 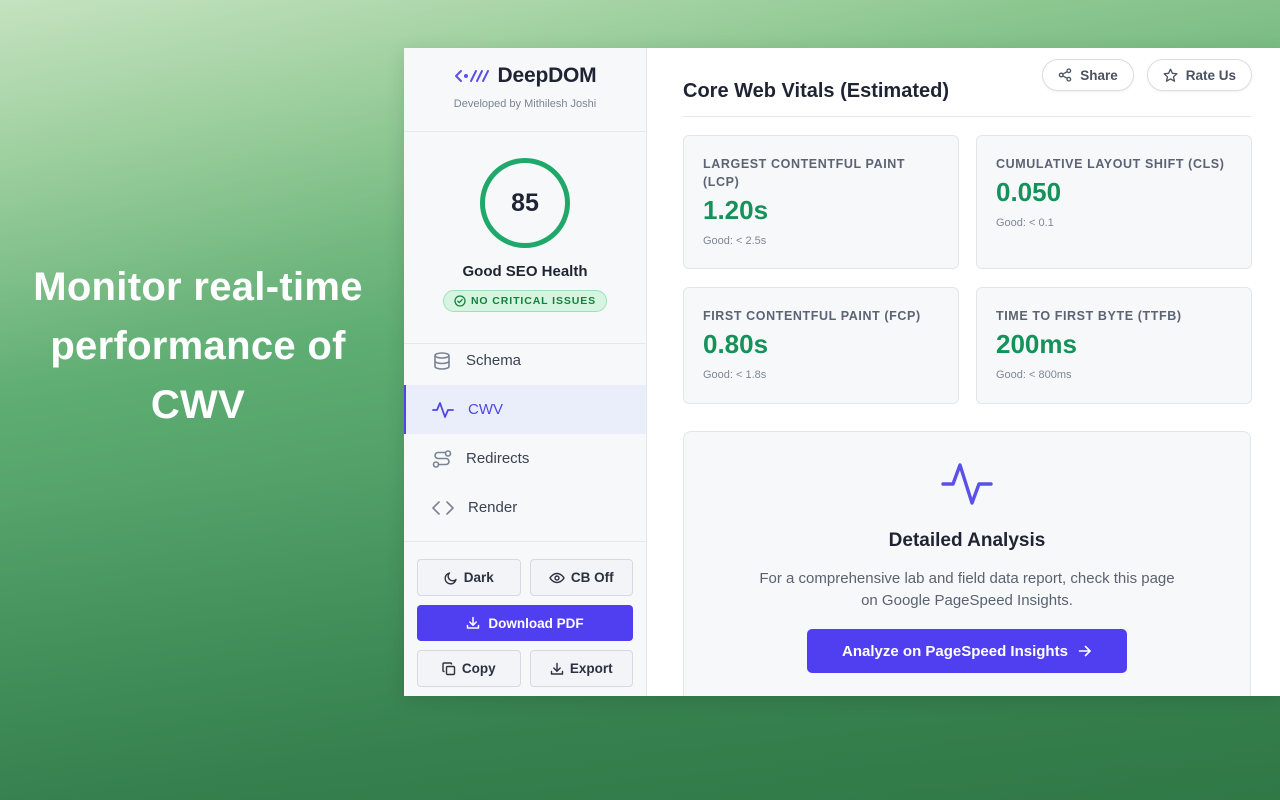 I want to click on divider, so click(x=967, y=116).